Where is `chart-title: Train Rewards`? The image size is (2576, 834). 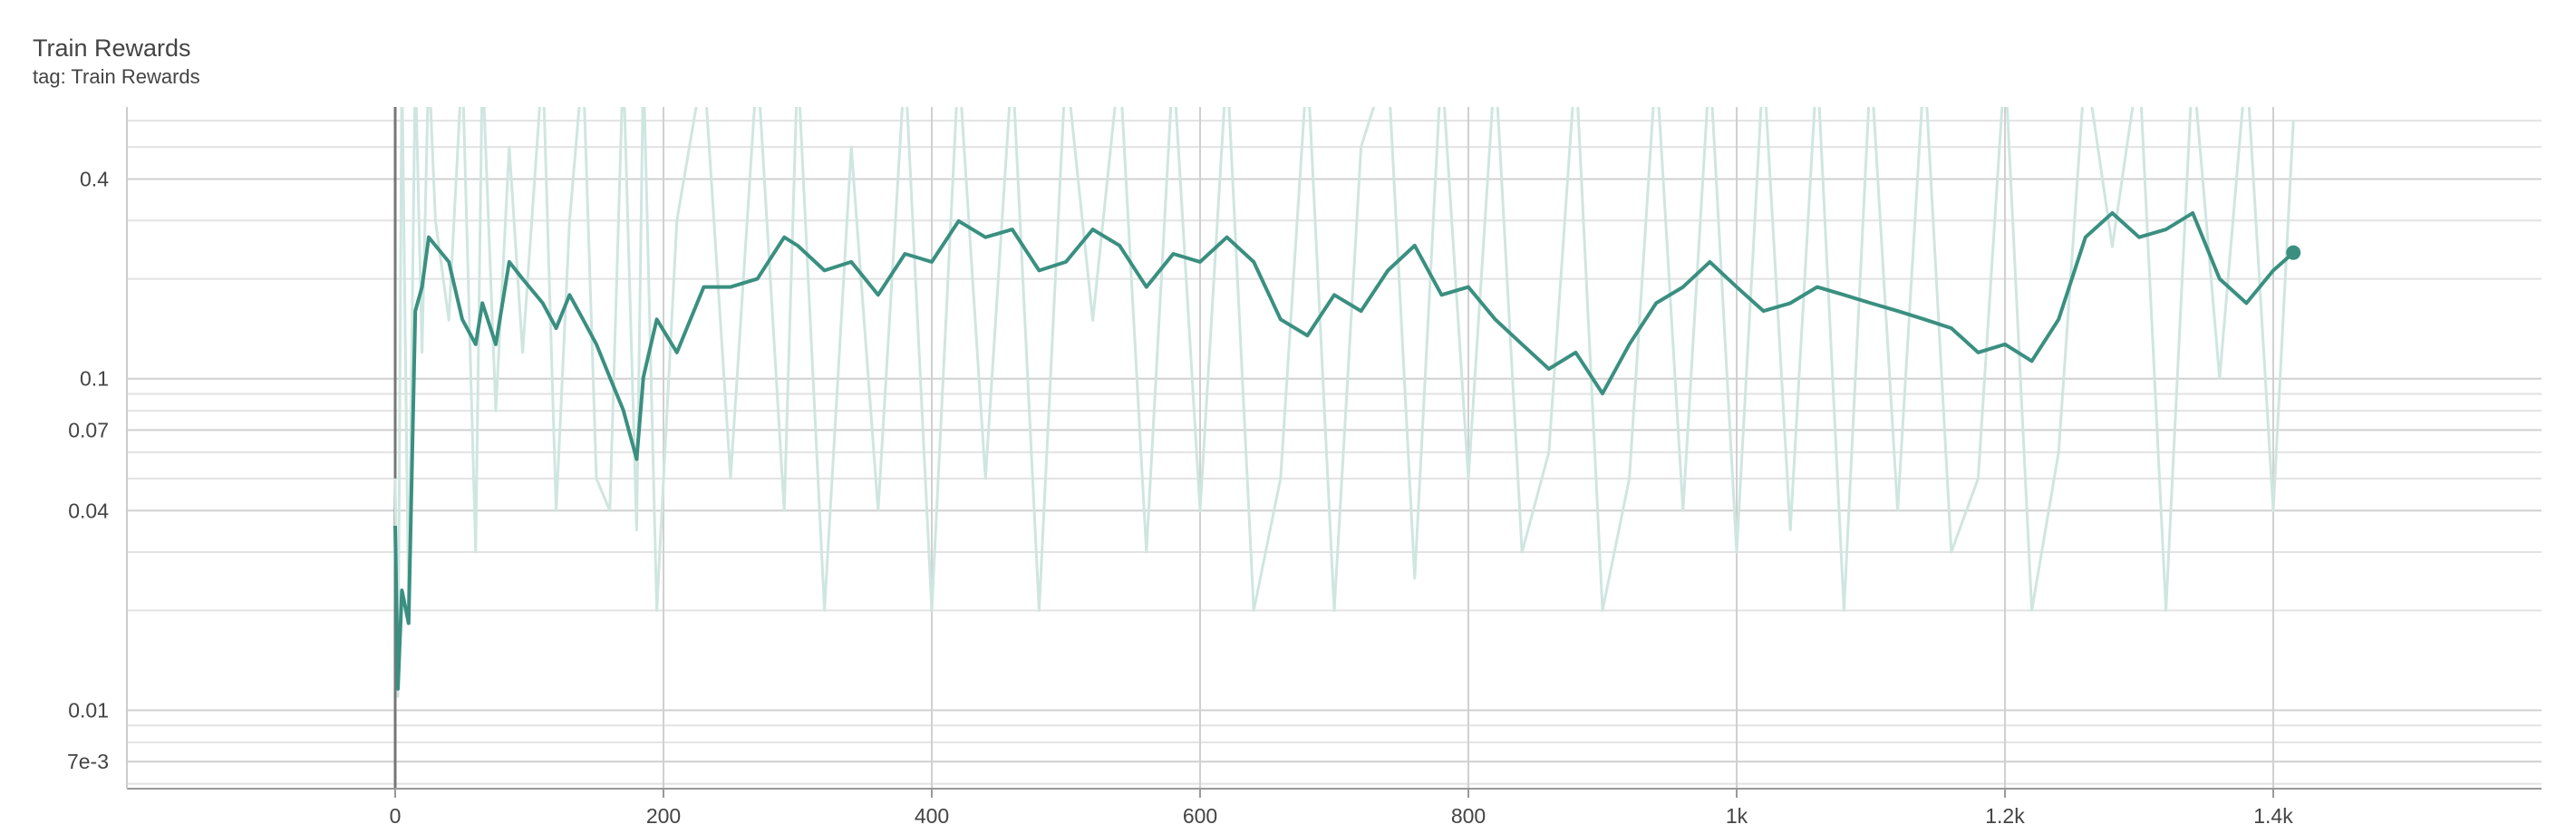 chart-title: Train Rewards is located at coordinates (112, 48).